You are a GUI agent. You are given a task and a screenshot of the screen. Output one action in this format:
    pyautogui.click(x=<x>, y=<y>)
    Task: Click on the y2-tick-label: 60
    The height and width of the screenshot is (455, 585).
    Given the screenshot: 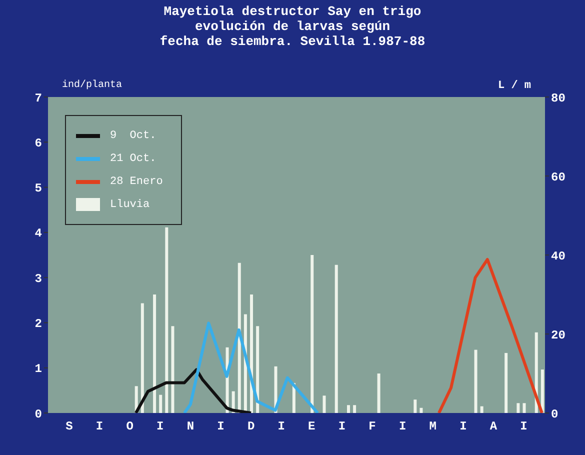 What is the action you would take?
    pyautogui.click(x=558, y=177)
    